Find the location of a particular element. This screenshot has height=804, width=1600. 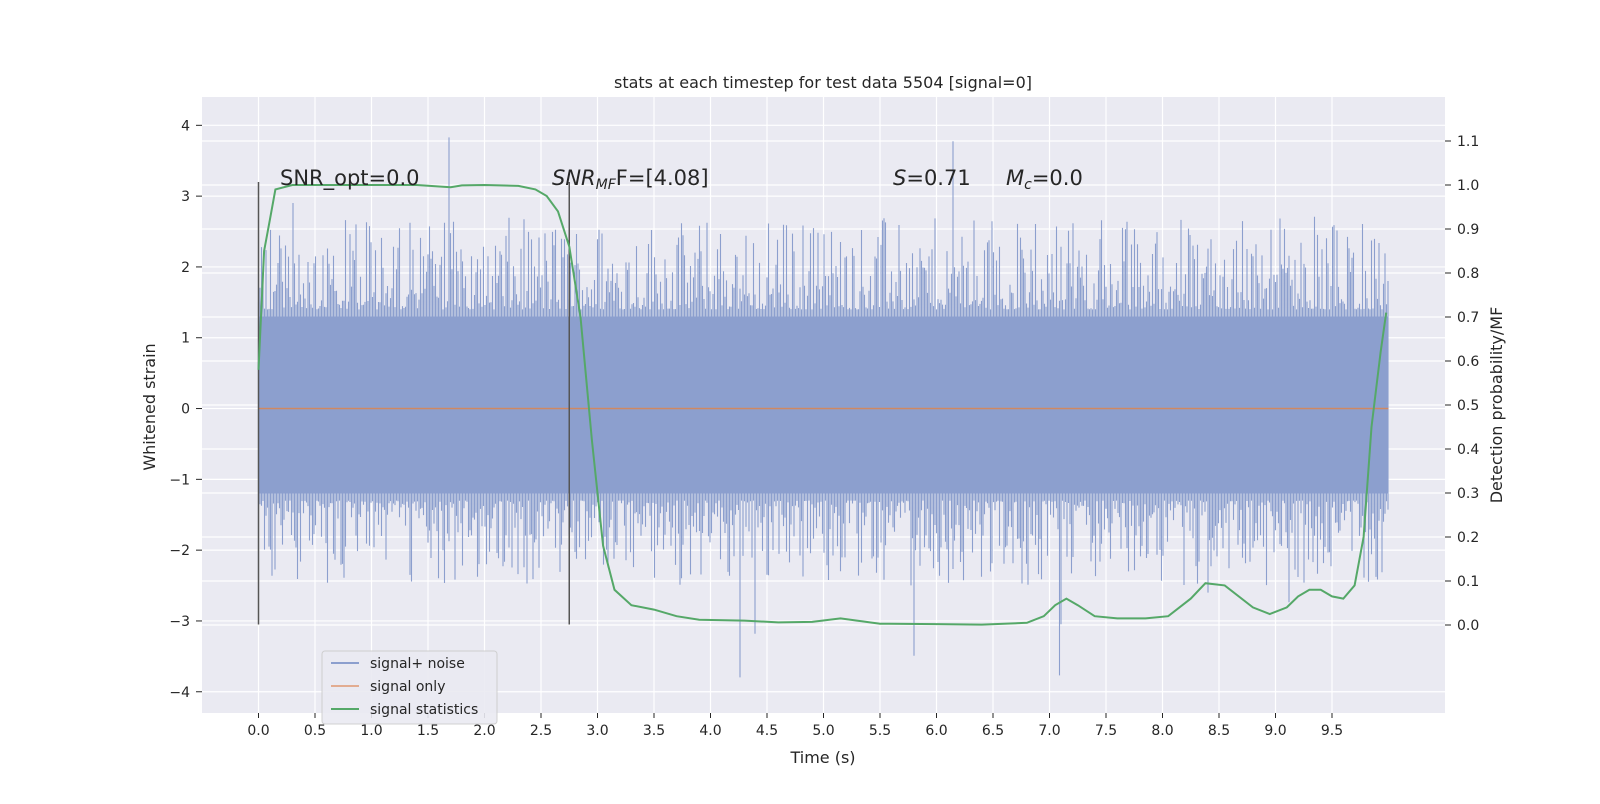

annotation-mc: Mc=0.0 is located at coordinates (1044, 179).